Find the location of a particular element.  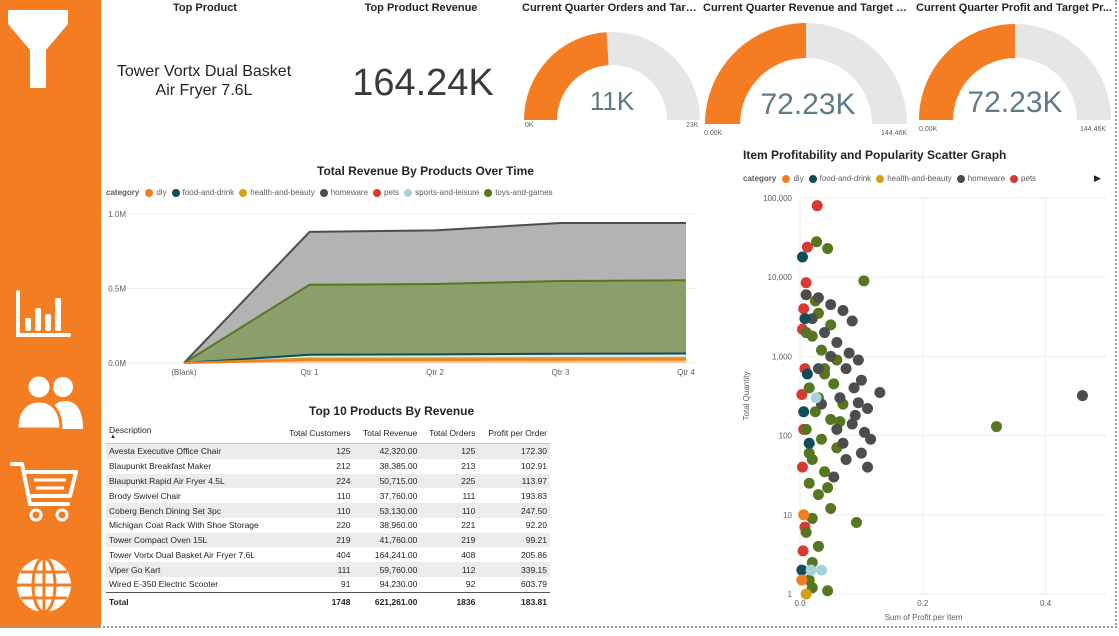

scatter-legend-item-food-and-drink: food-and-drink is located at coordinates (839, 178).